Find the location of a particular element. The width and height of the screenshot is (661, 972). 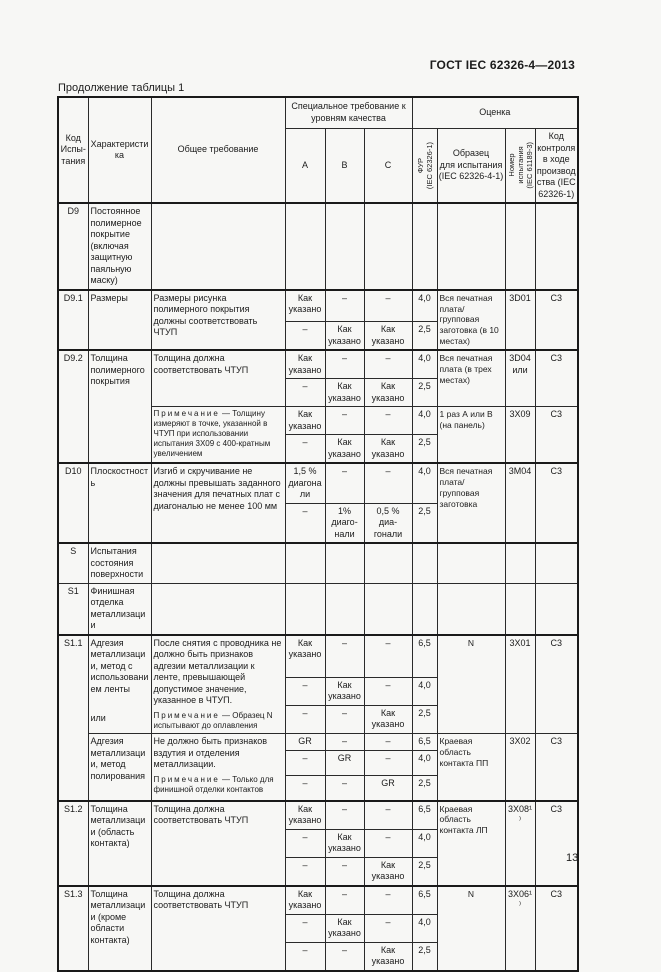

header-level-b: В is located at coordinates (344, 166).